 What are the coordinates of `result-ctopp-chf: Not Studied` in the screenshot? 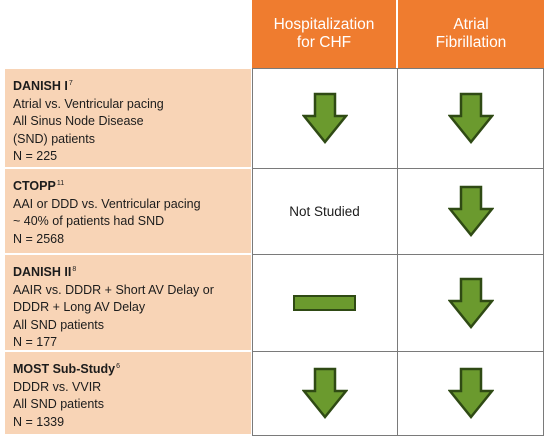 It's located at (324, 211).